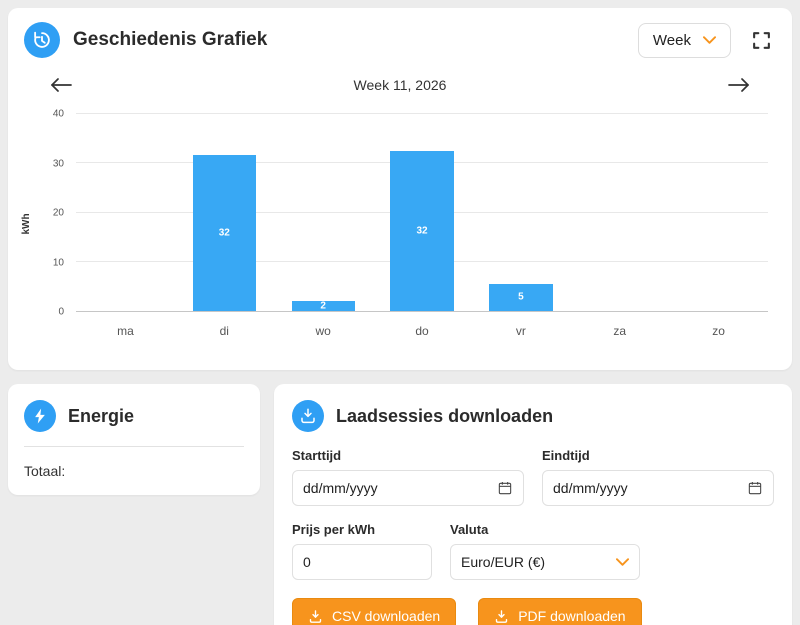 The image size is (800, 625). What do you see at coordinates (422, 113) in the screenshot?
I see `gridline` at bounding box center [422, 113].